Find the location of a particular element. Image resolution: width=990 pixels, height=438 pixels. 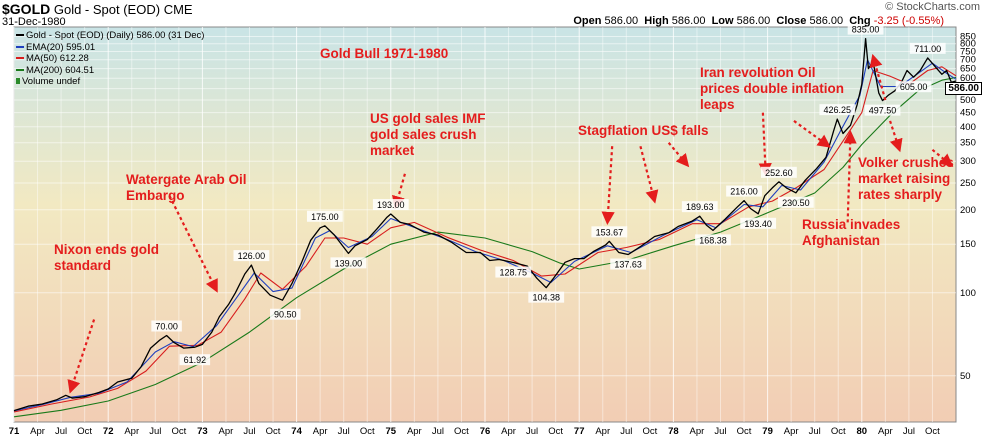

annotation-gold-bull: Gold Bull 1971-1980 is located at coordinates (384, 53).